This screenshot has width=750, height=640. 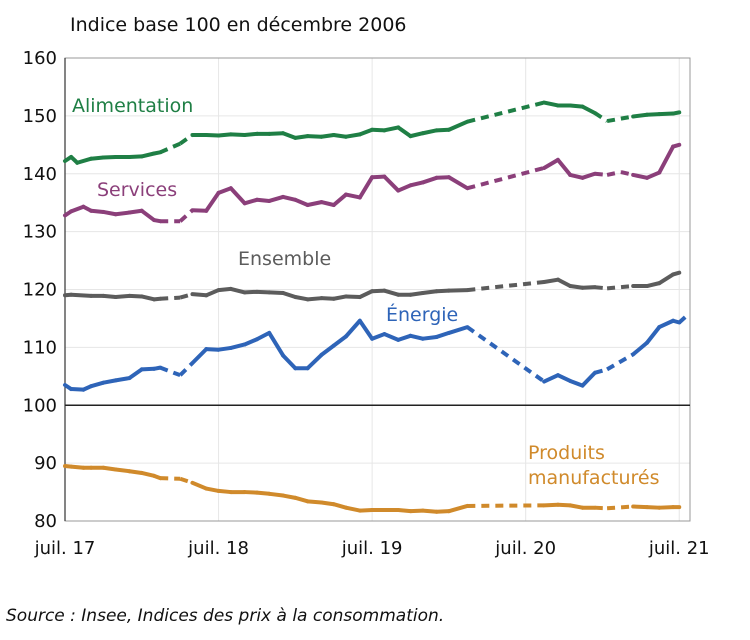 I want to click on x-tick-label: juil. 21, so click(x=679, y=548).